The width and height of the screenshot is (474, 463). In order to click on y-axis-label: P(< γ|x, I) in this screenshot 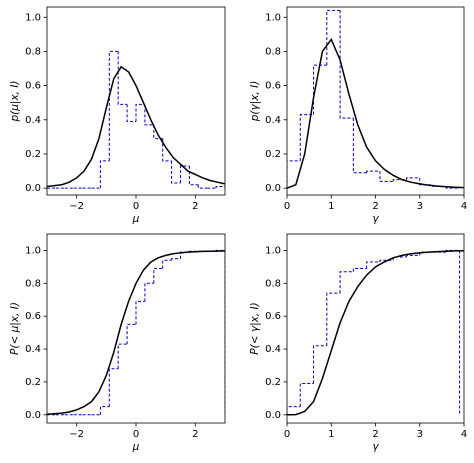, I will do `click(255, 328)`.